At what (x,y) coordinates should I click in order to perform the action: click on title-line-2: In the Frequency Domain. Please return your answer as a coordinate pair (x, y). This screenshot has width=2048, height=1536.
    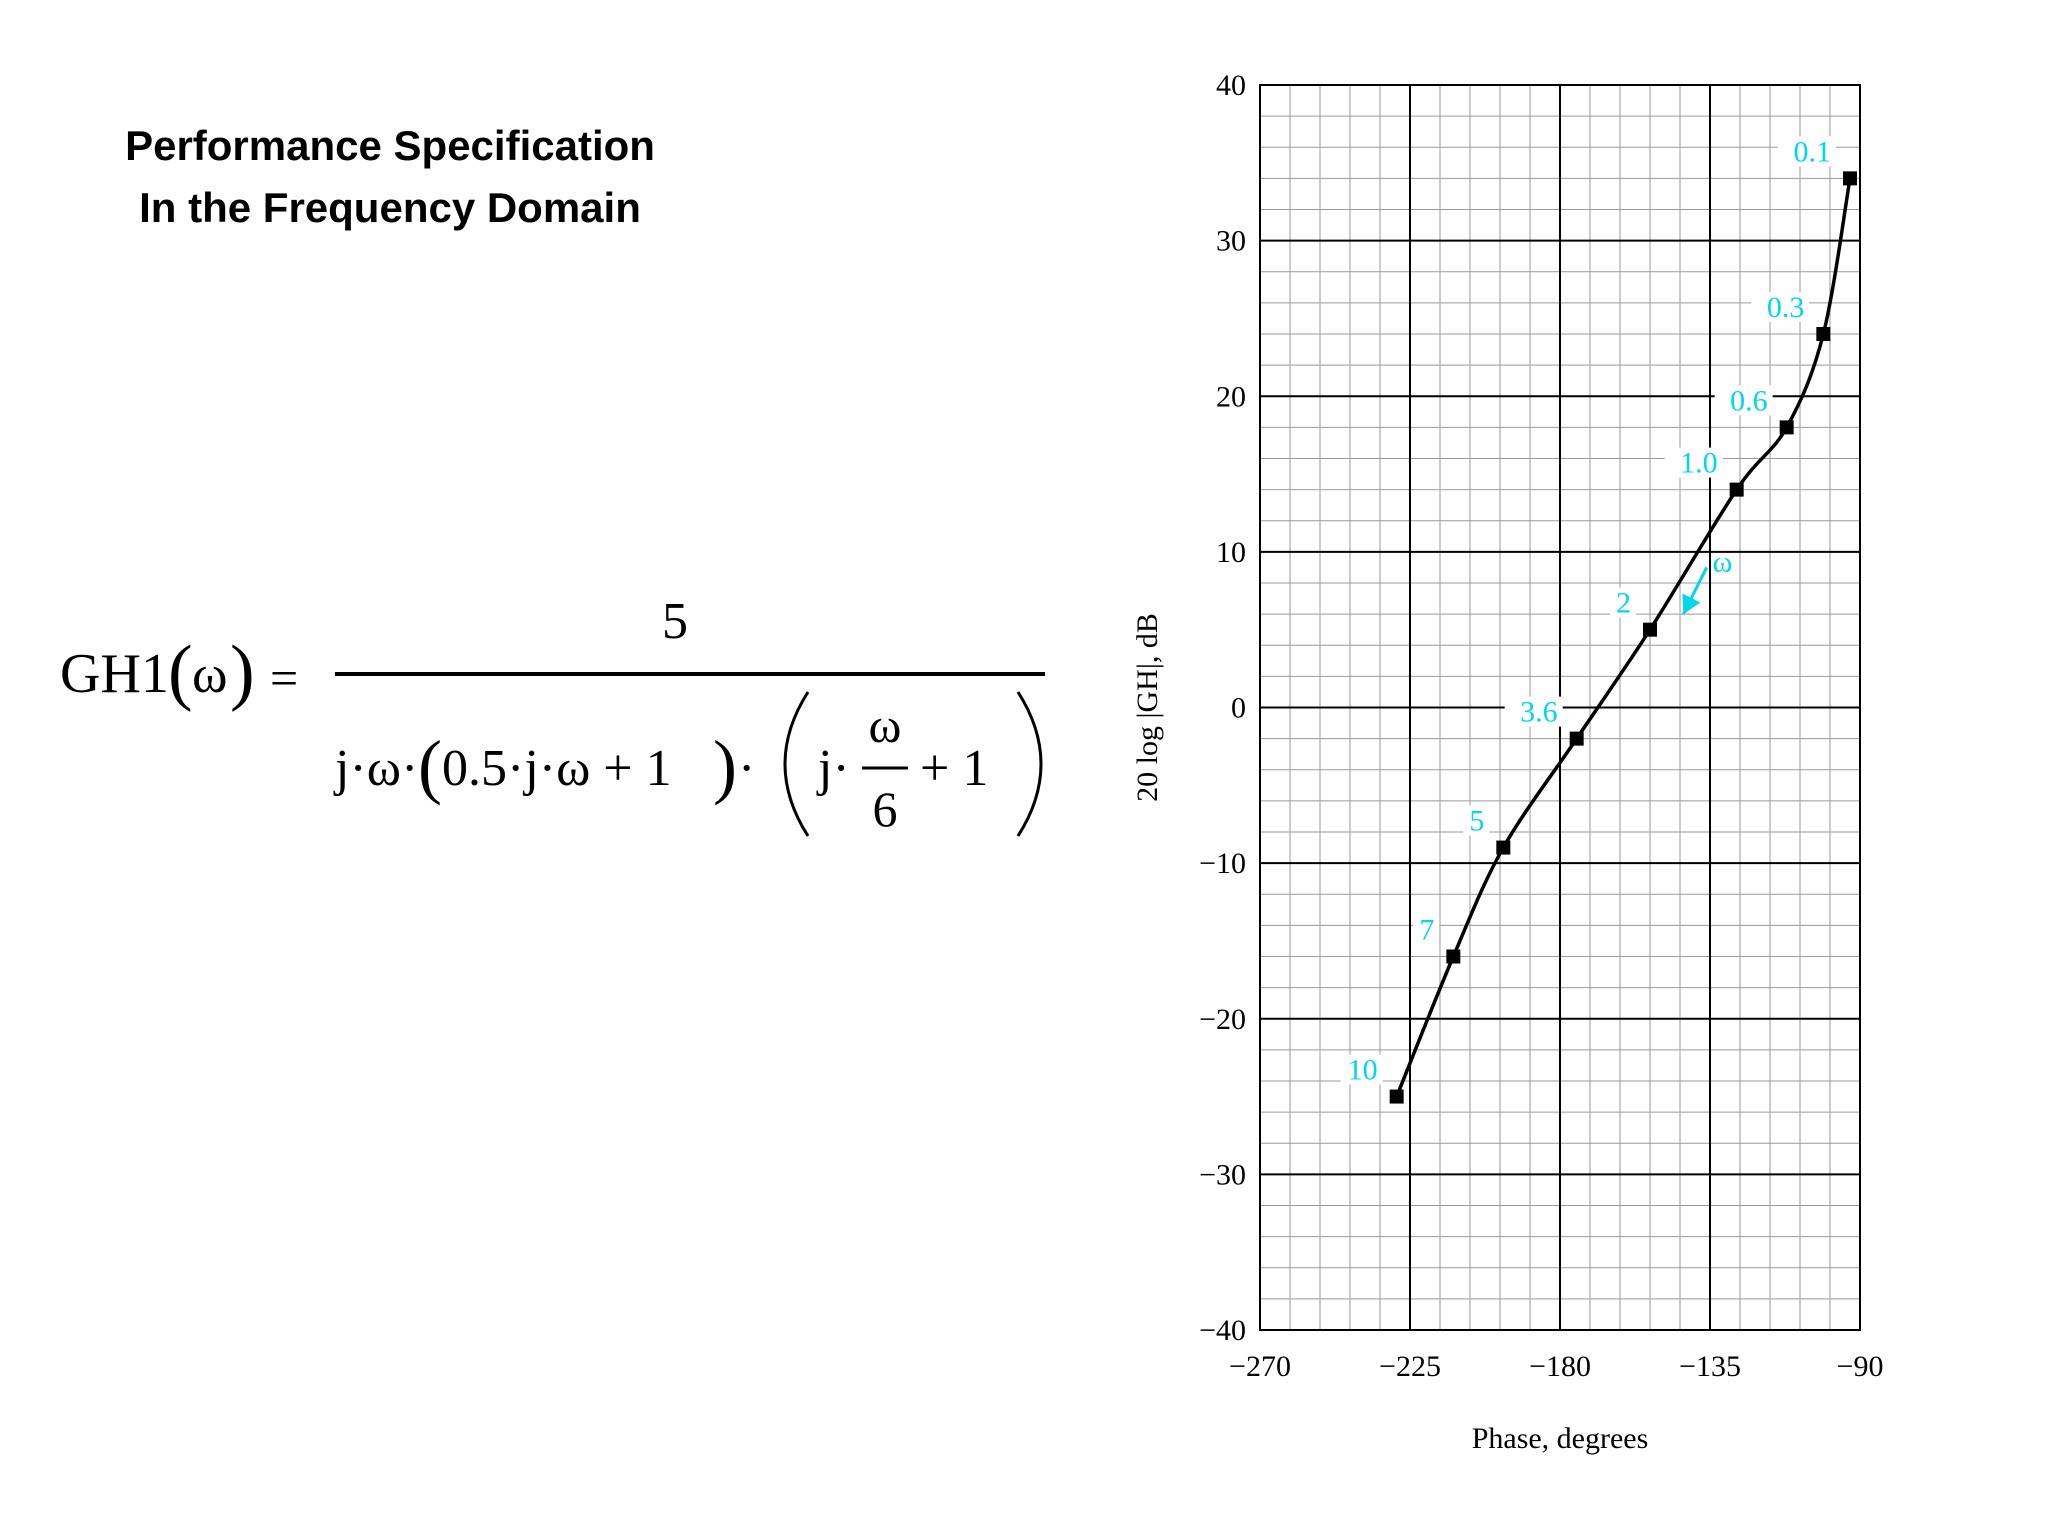
    Looking at the image, I should click on (390, 207).